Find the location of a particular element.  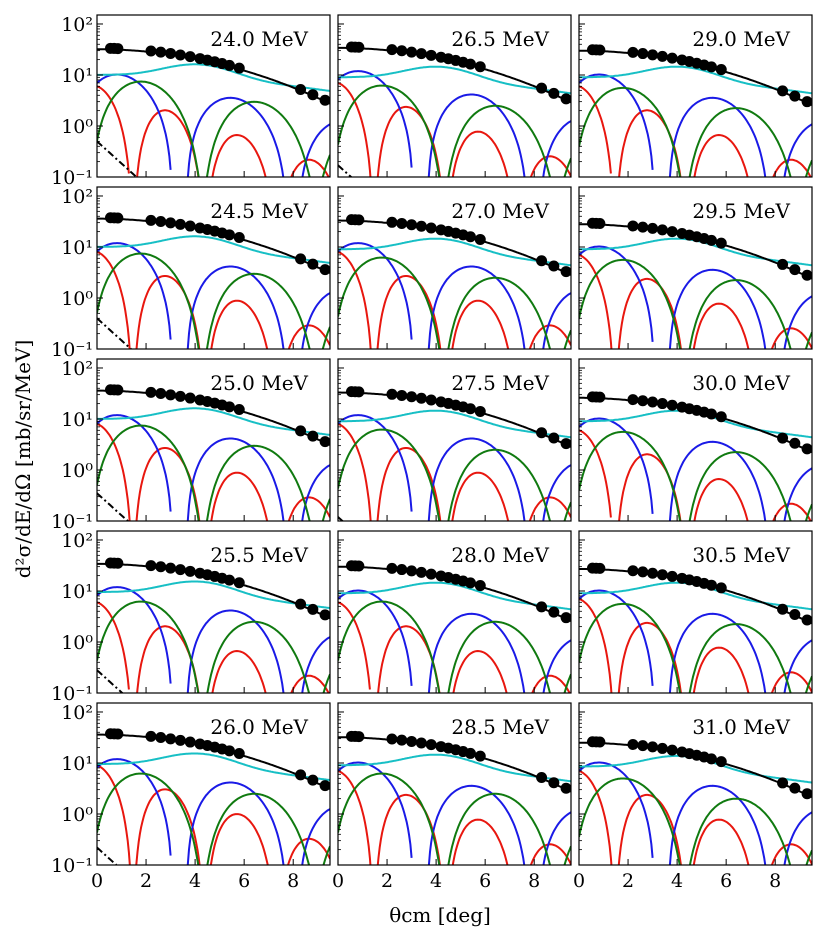

panel-energy-label: 28.0 MeV is located at coordinates (500, 555).